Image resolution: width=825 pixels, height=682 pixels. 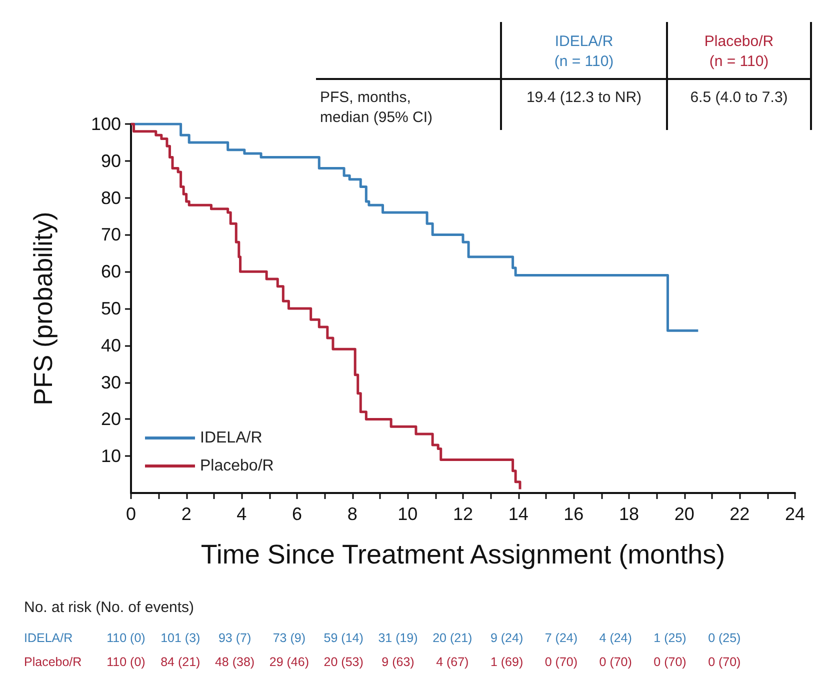 What do you see at coordinates (398, 662) in the screenshot?
I see `text: 9 (63)` at bounding box center [398, 662].